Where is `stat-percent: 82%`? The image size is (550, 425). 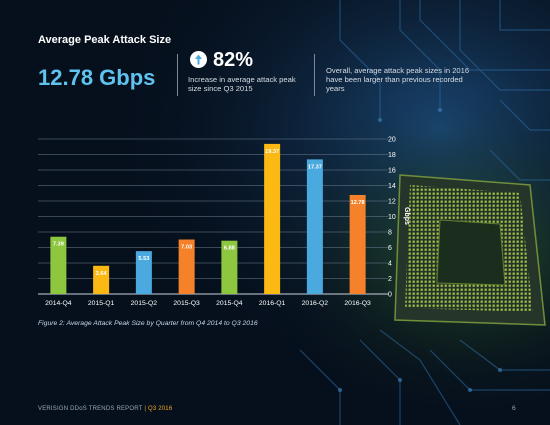 stat-percent: 82% is located at coordinates (233, 60).